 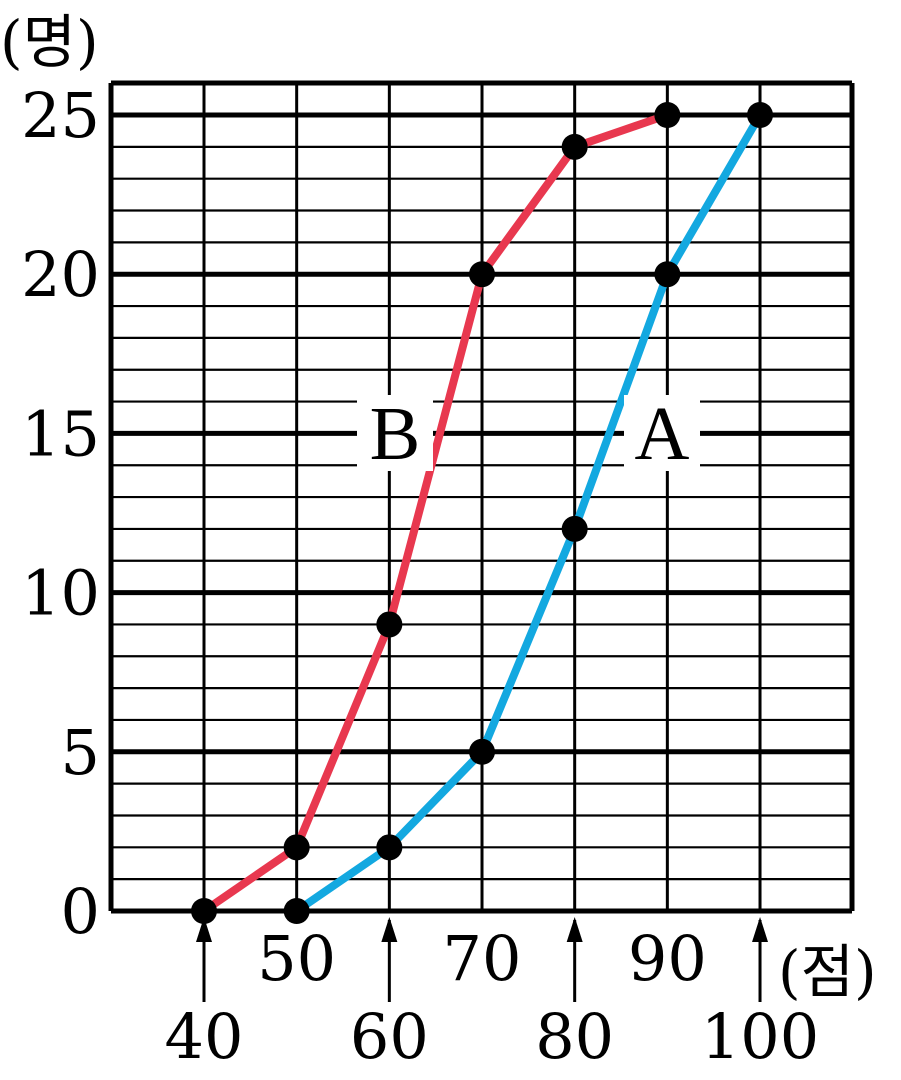 I want to click on x-tick-label: 100, so click(x=760, y=1036).